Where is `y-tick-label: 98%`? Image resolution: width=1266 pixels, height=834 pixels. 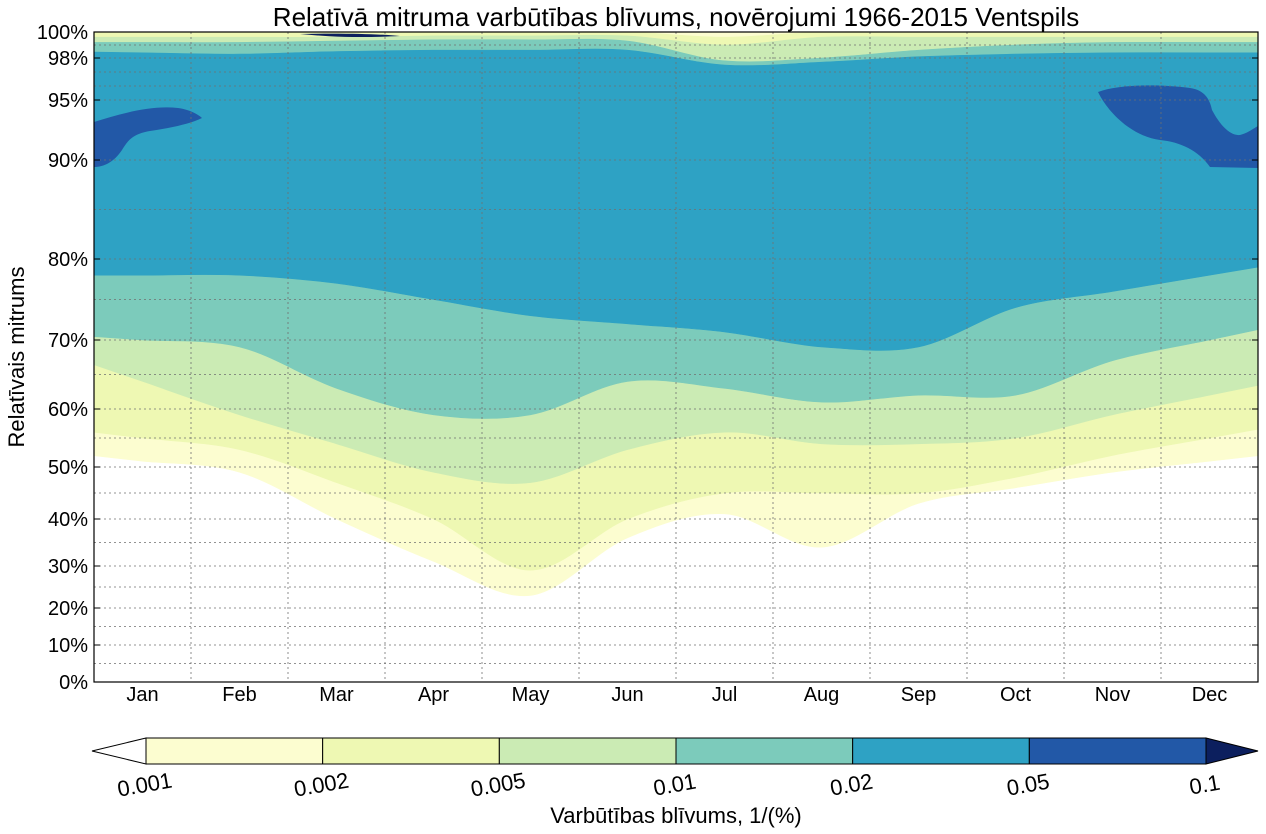 y-tick-label: 98% is located at coordinates (68, 59).